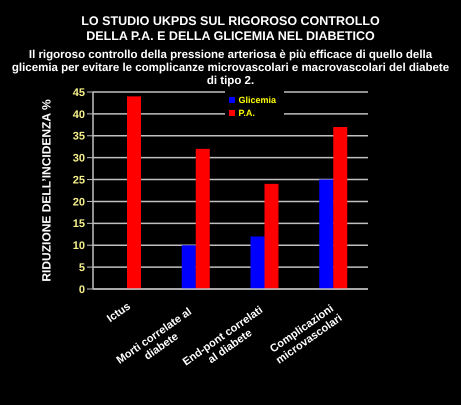 The image size is (461, 405). I want to click on x-tick-label: Ictus, so click(119, 313).